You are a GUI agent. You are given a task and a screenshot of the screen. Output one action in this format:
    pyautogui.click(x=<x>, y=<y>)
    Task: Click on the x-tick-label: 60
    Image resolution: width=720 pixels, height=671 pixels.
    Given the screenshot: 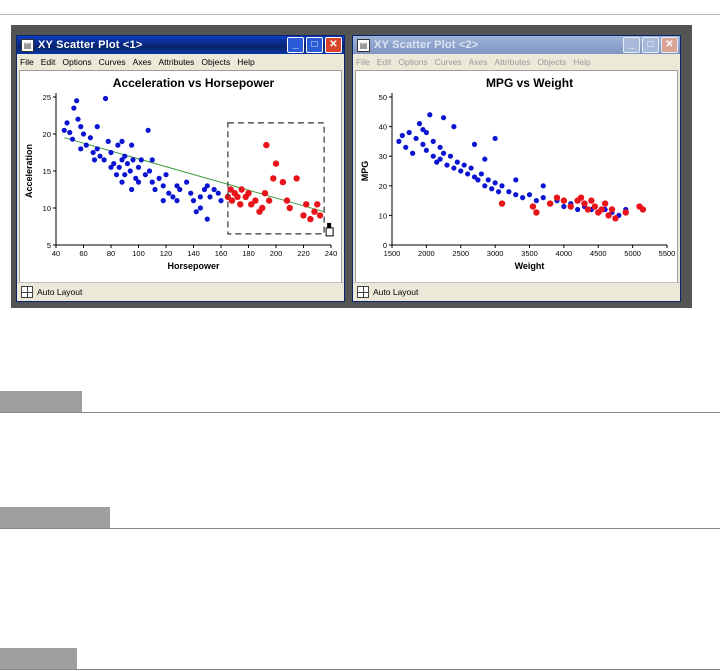 What is the action you would take?
    pyautogui.click(x=83, y=253)
    